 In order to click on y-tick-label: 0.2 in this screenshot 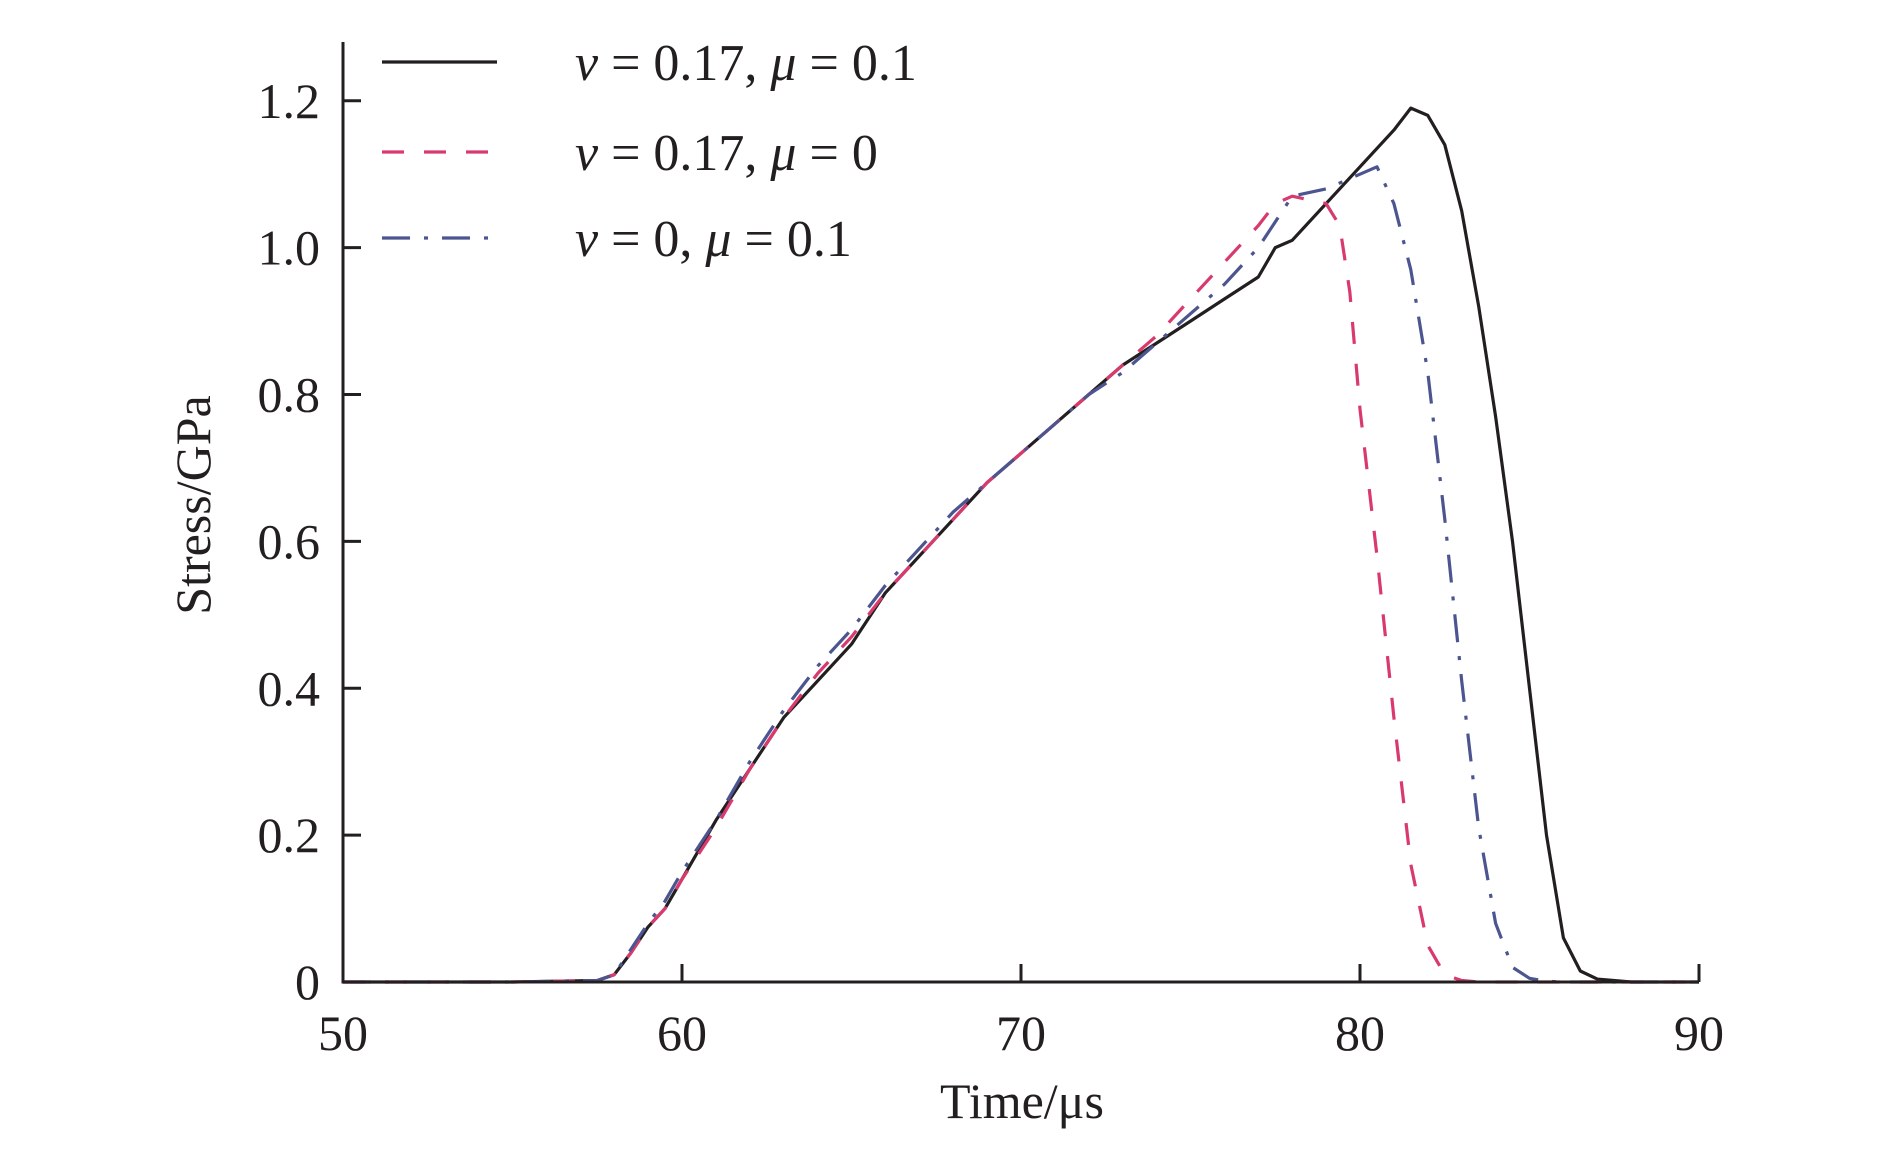, I will do `click(289, 835)`.